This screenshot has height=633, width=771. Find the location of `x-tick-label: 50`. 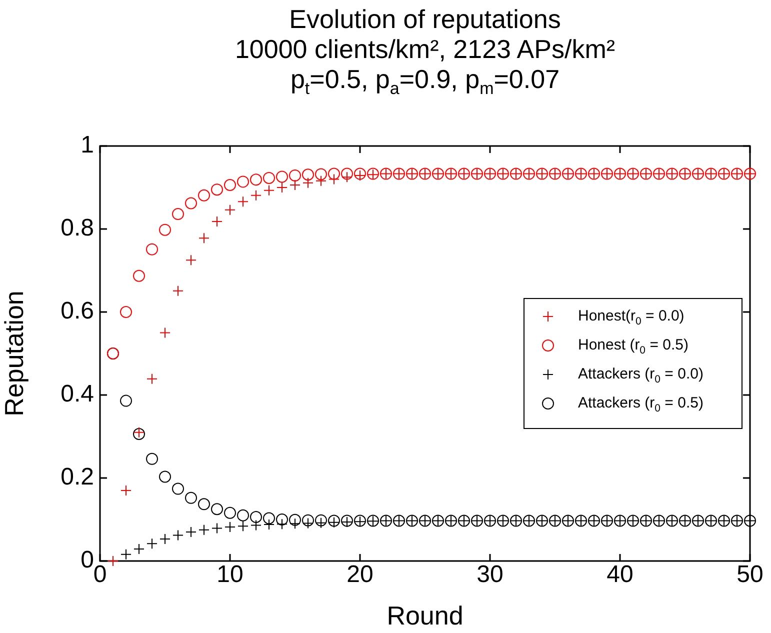

x-tick-label: 50 is located at coordinates (750, 574).